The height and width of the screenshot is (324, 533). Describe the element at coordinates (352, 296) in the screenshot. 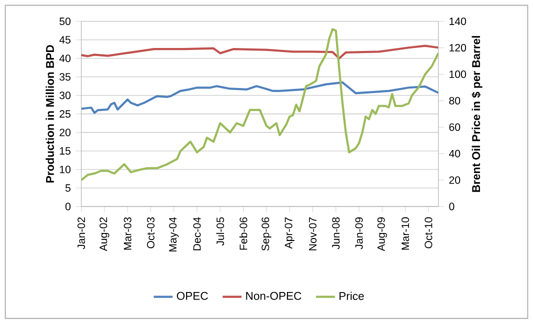

I see `legend-label: Price` at that location.